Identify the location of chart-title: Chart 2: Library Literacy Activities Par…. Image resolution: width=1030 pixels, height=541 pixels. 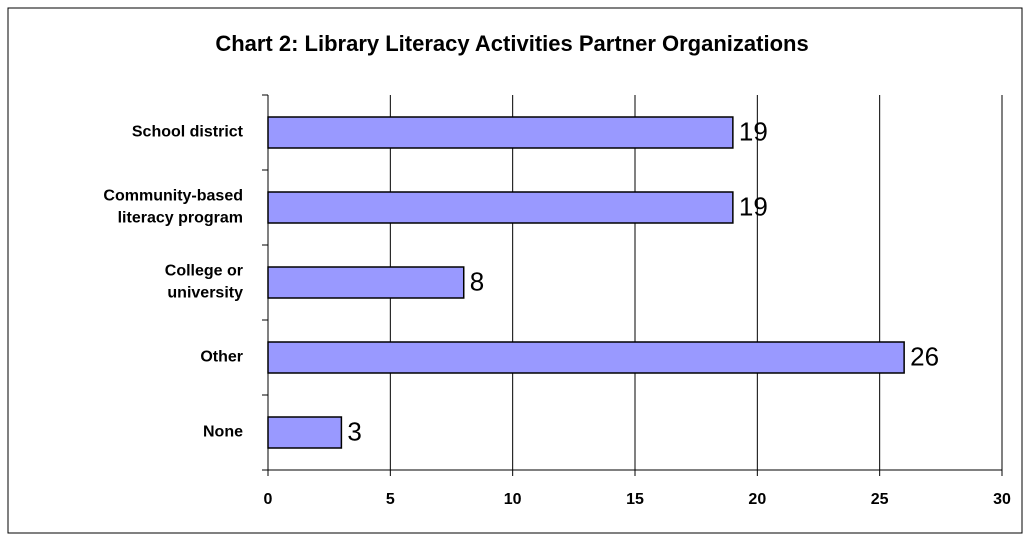
(511, 43).